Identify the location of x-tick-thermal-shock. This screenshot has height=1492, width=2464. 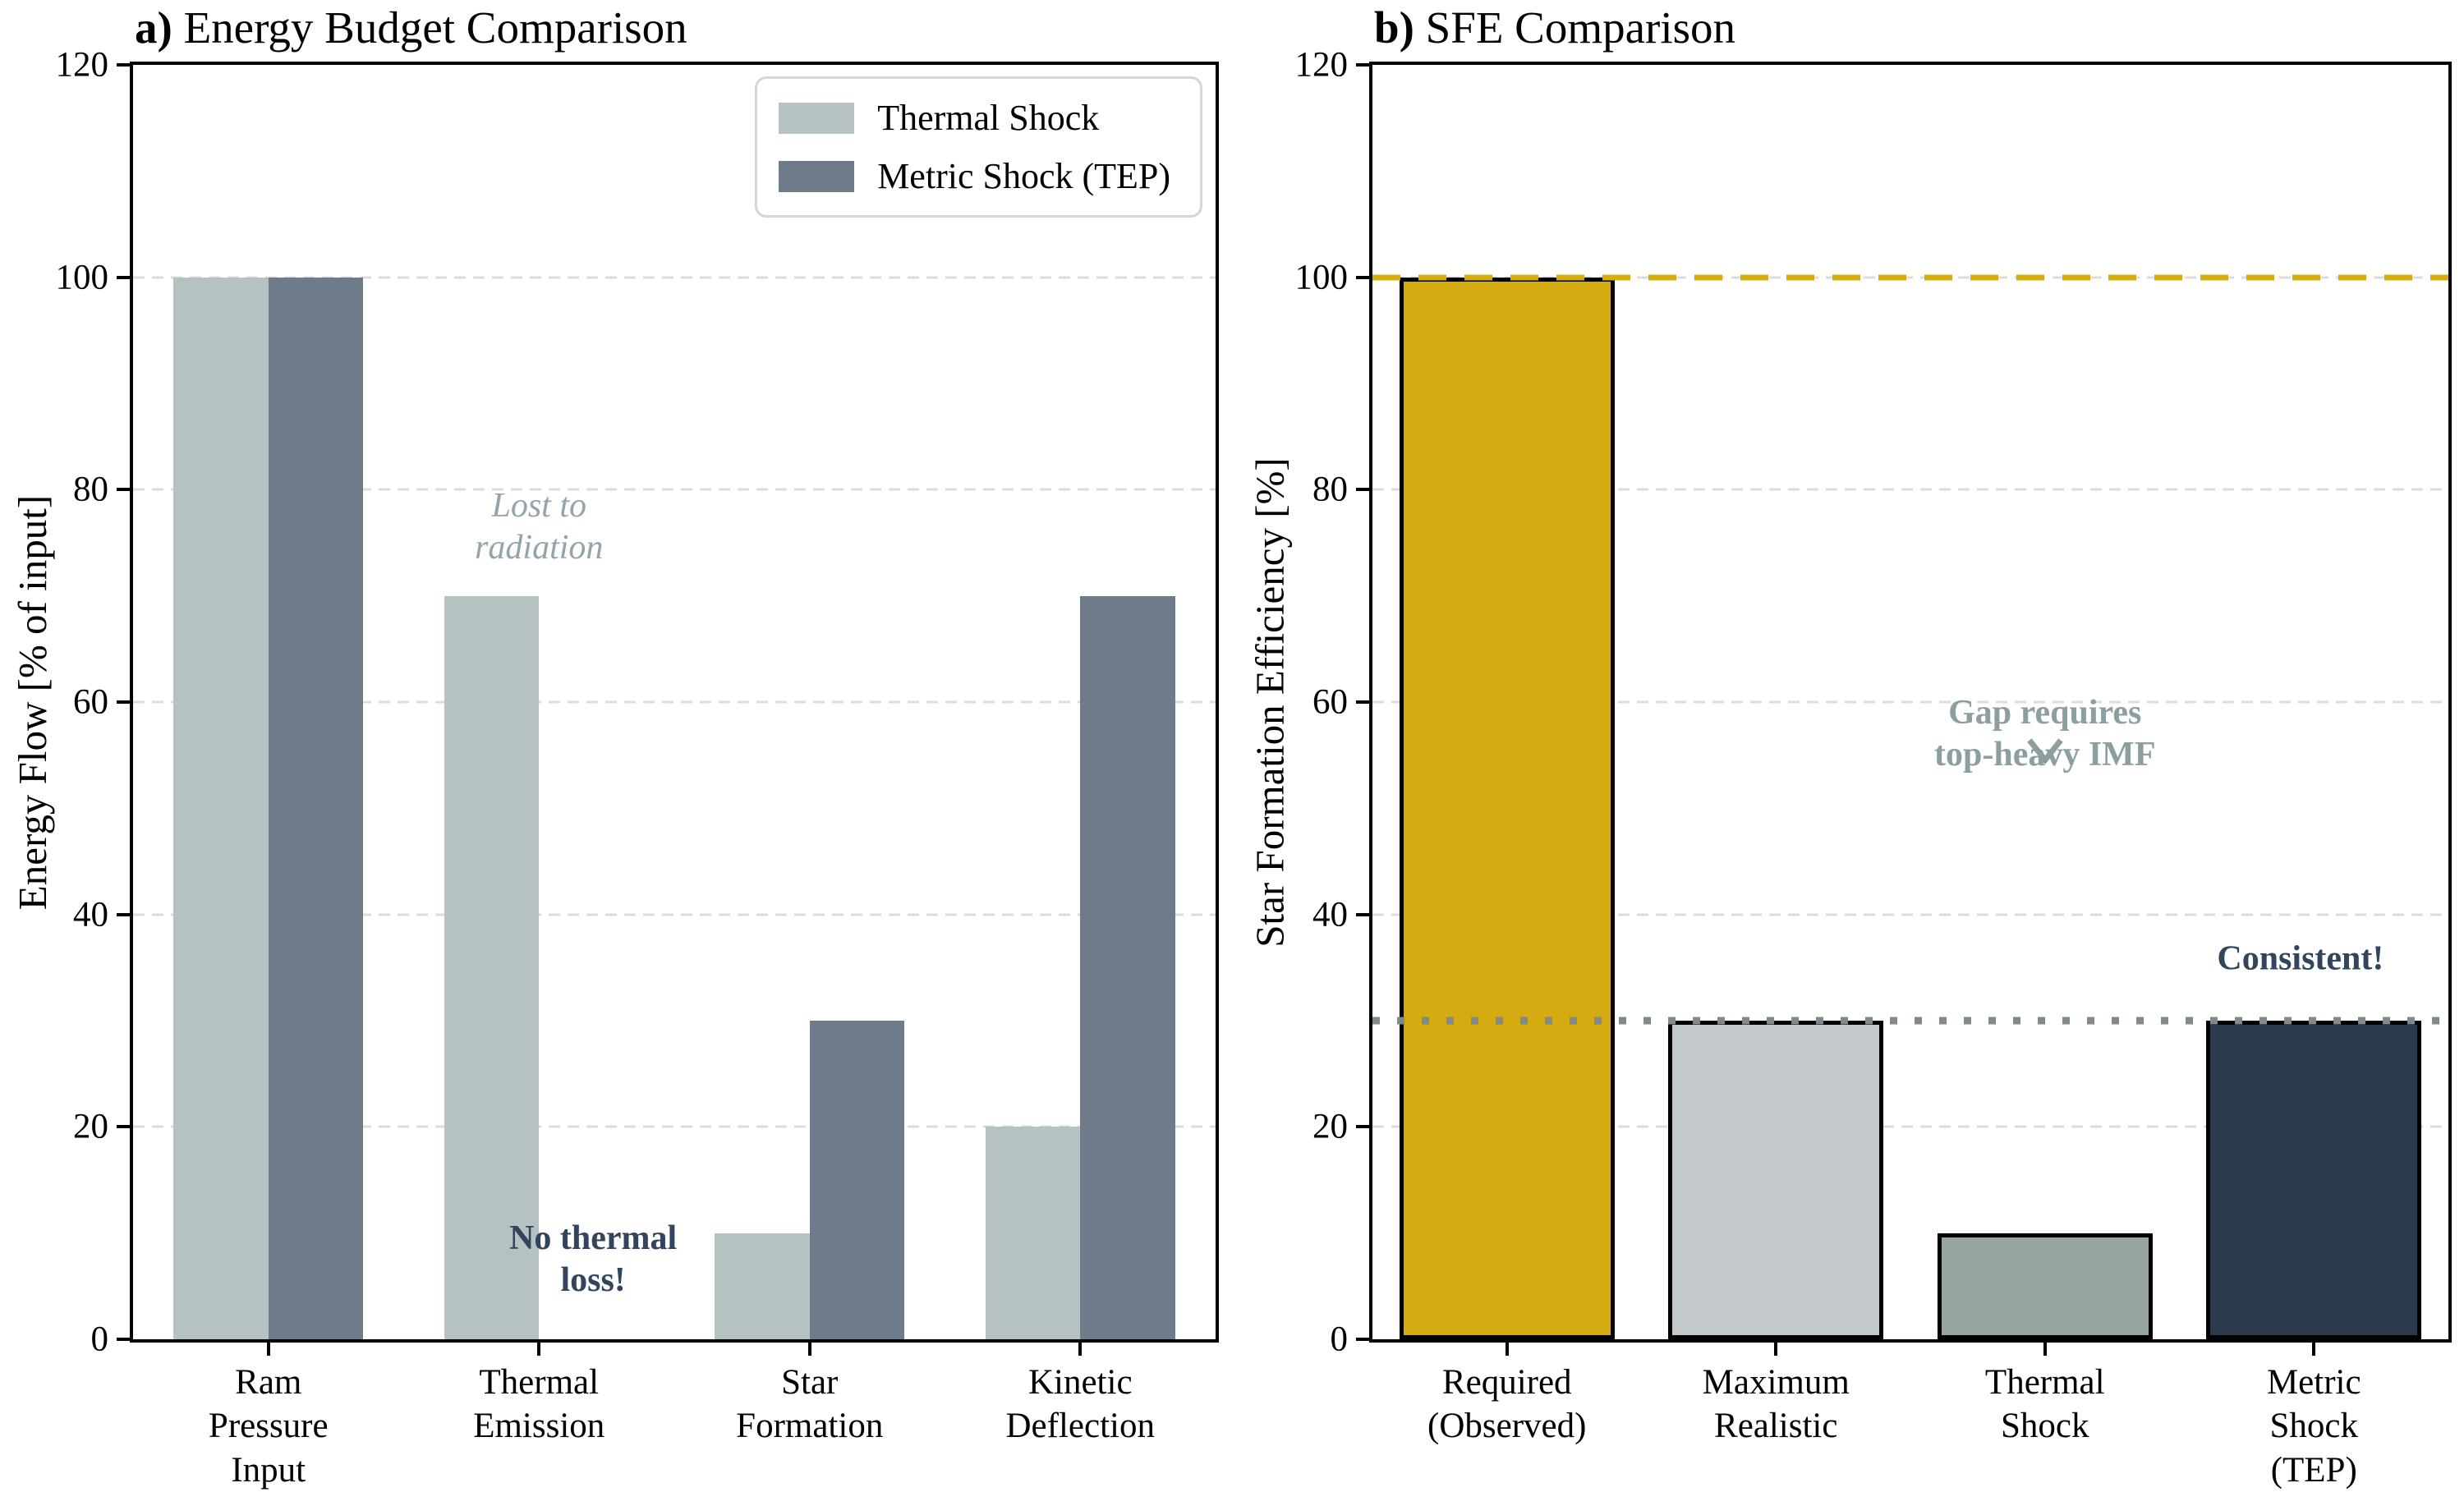
(2045, 1349).